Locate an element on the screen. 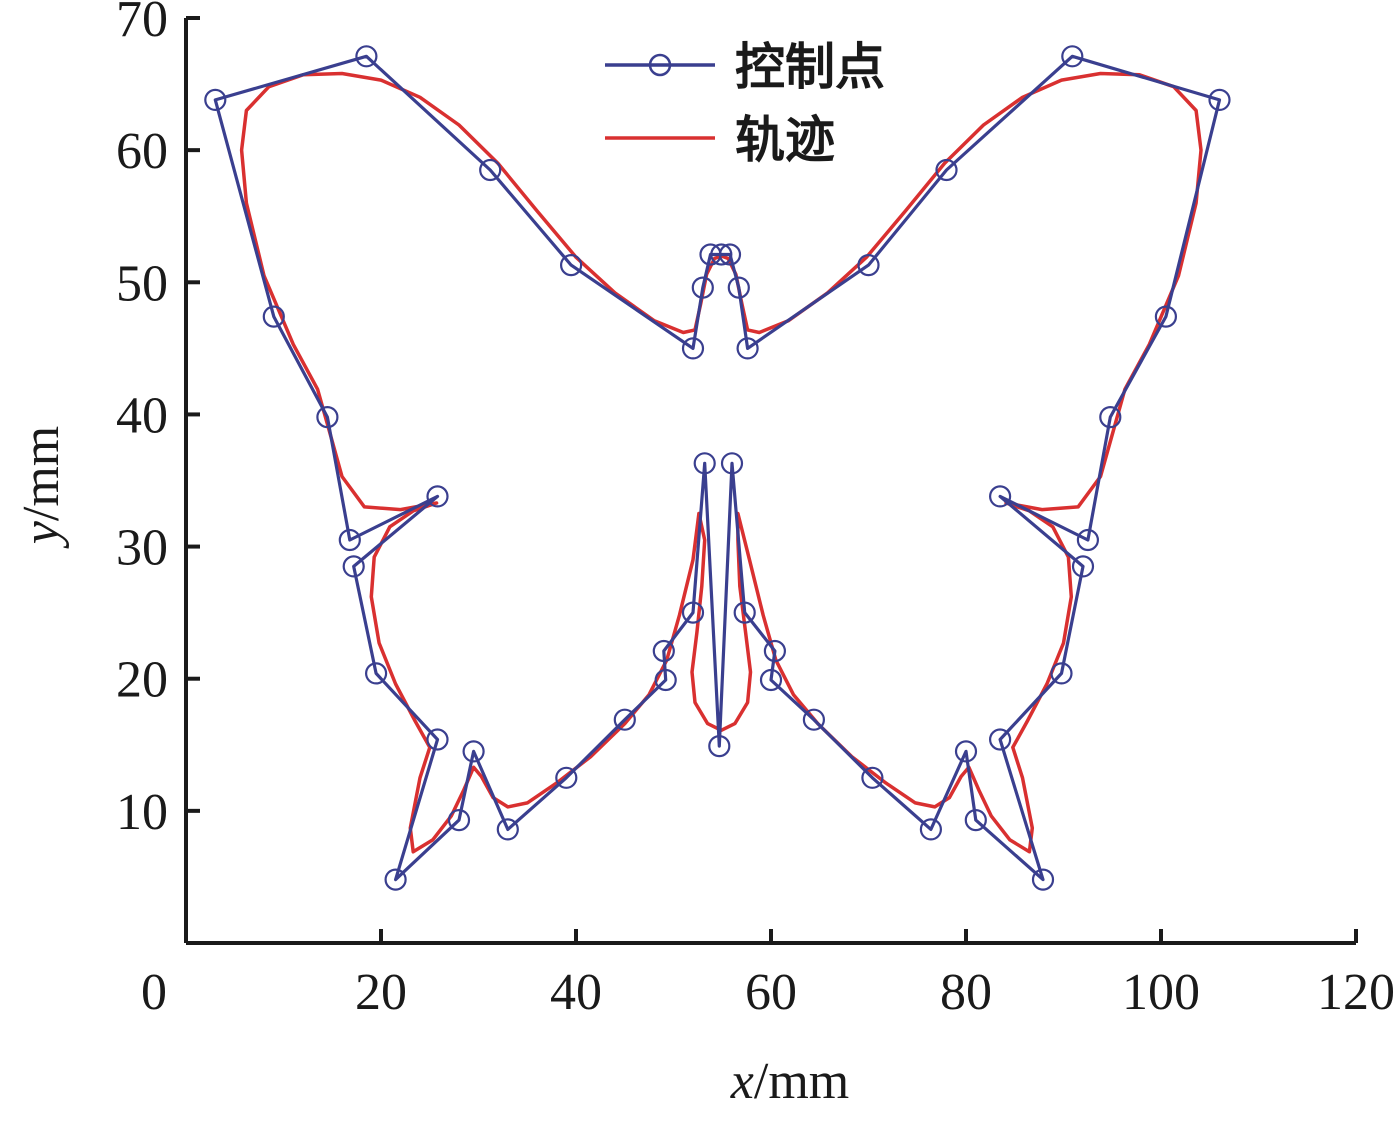 The image size is (1400, 1123). x-tick-label: 60 is located at coordinates (771, 992).